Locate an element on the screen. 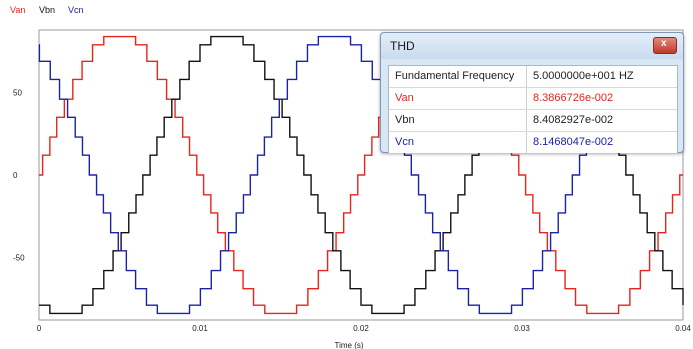  thd-row: Vcn 8.1468047e-002 is located at coordinates (533, 142).